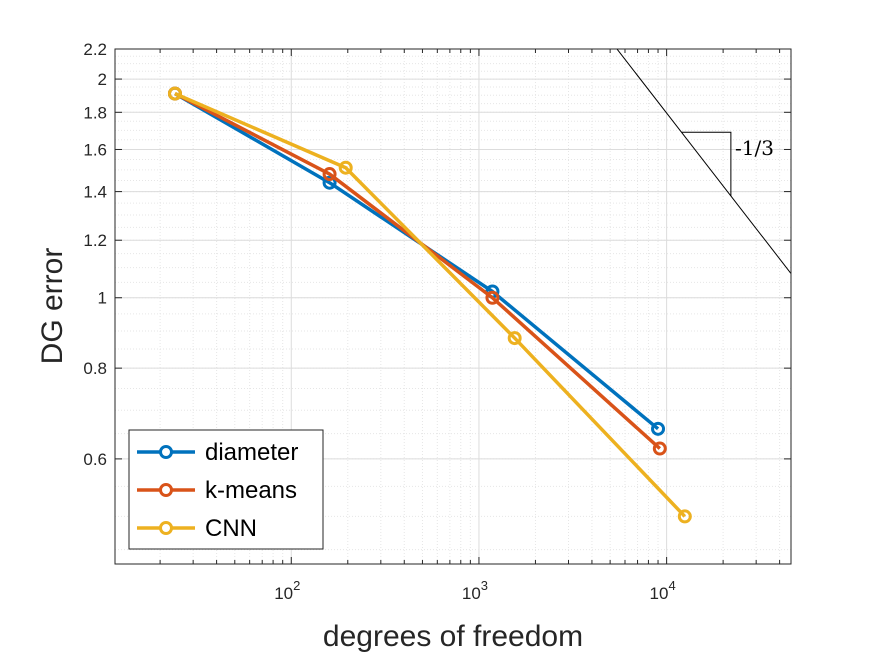  I want to click on legend: diameter k-means CNN, so click(226, 489).